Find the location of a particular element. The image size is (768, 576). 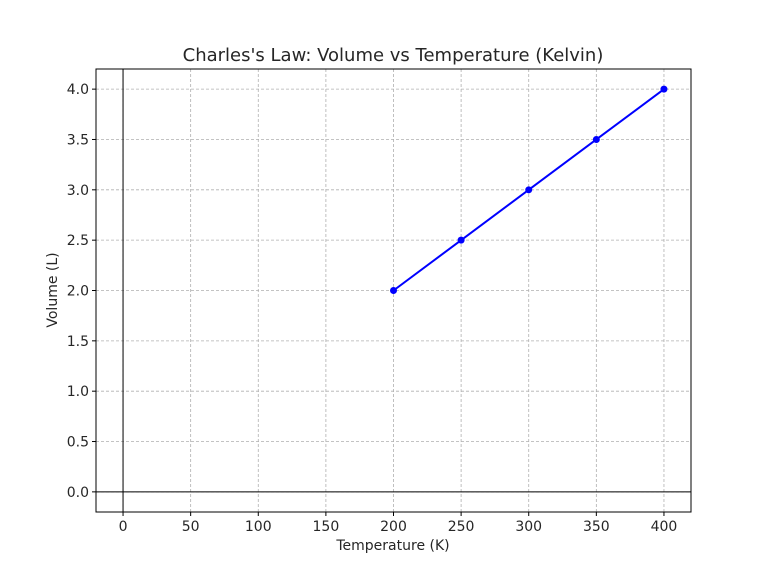

x-tick-label: 250 is located at coordinates (461, 527).